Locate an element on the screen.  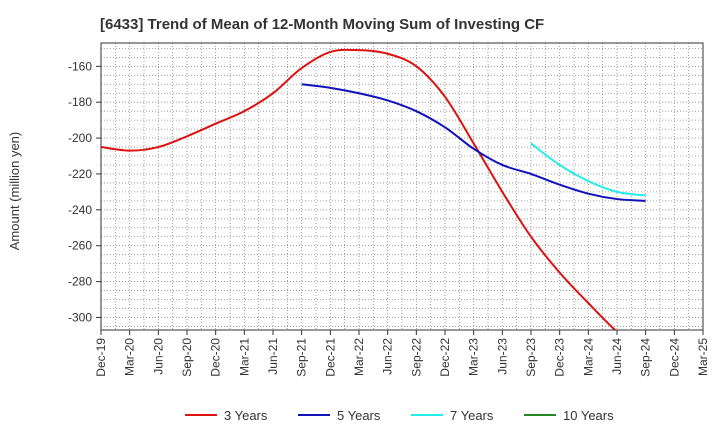
x-tick-label: Sep-20 is located at coordinates (187, 357).